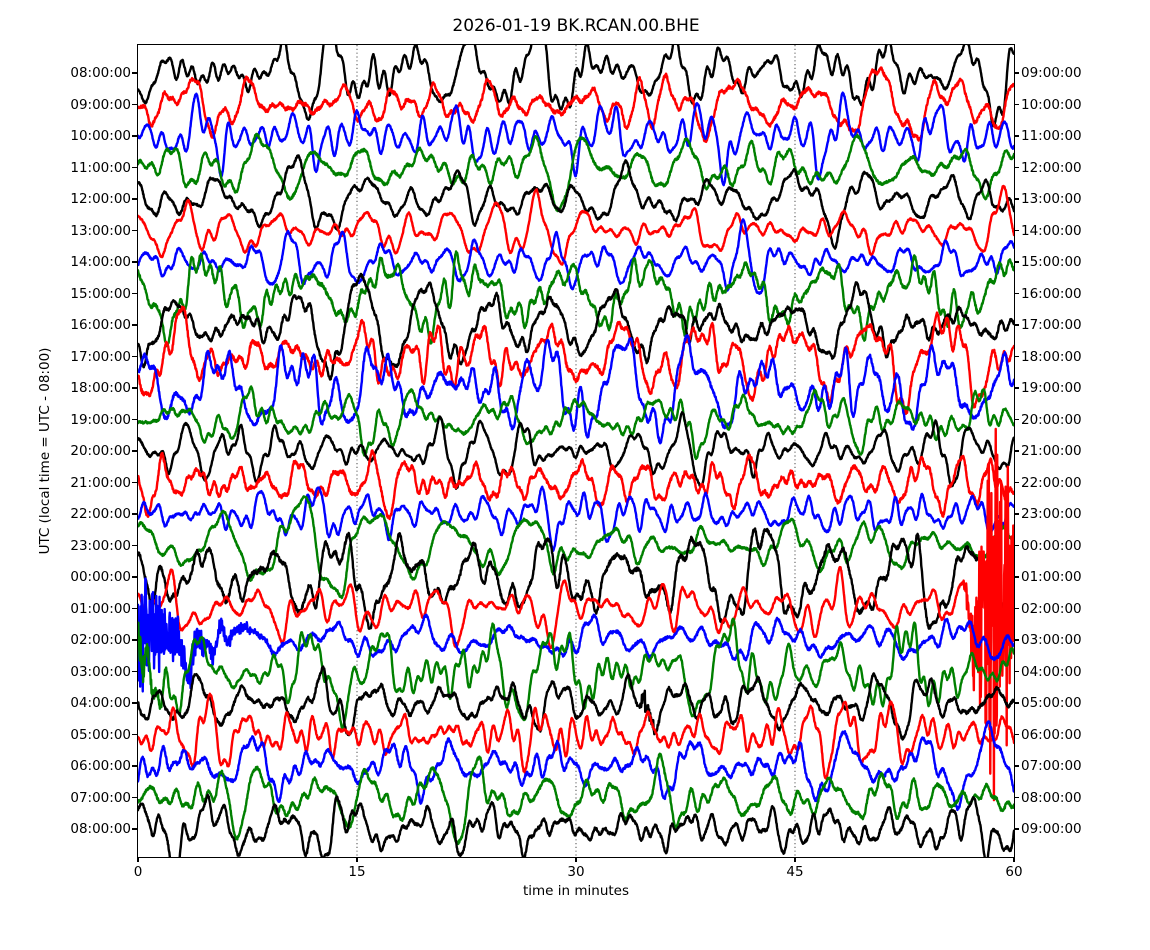  What do you see at coordinates (795, 872) in the screenshot?
I see `x-tick-label: 45` at bounding box center [795, 872].